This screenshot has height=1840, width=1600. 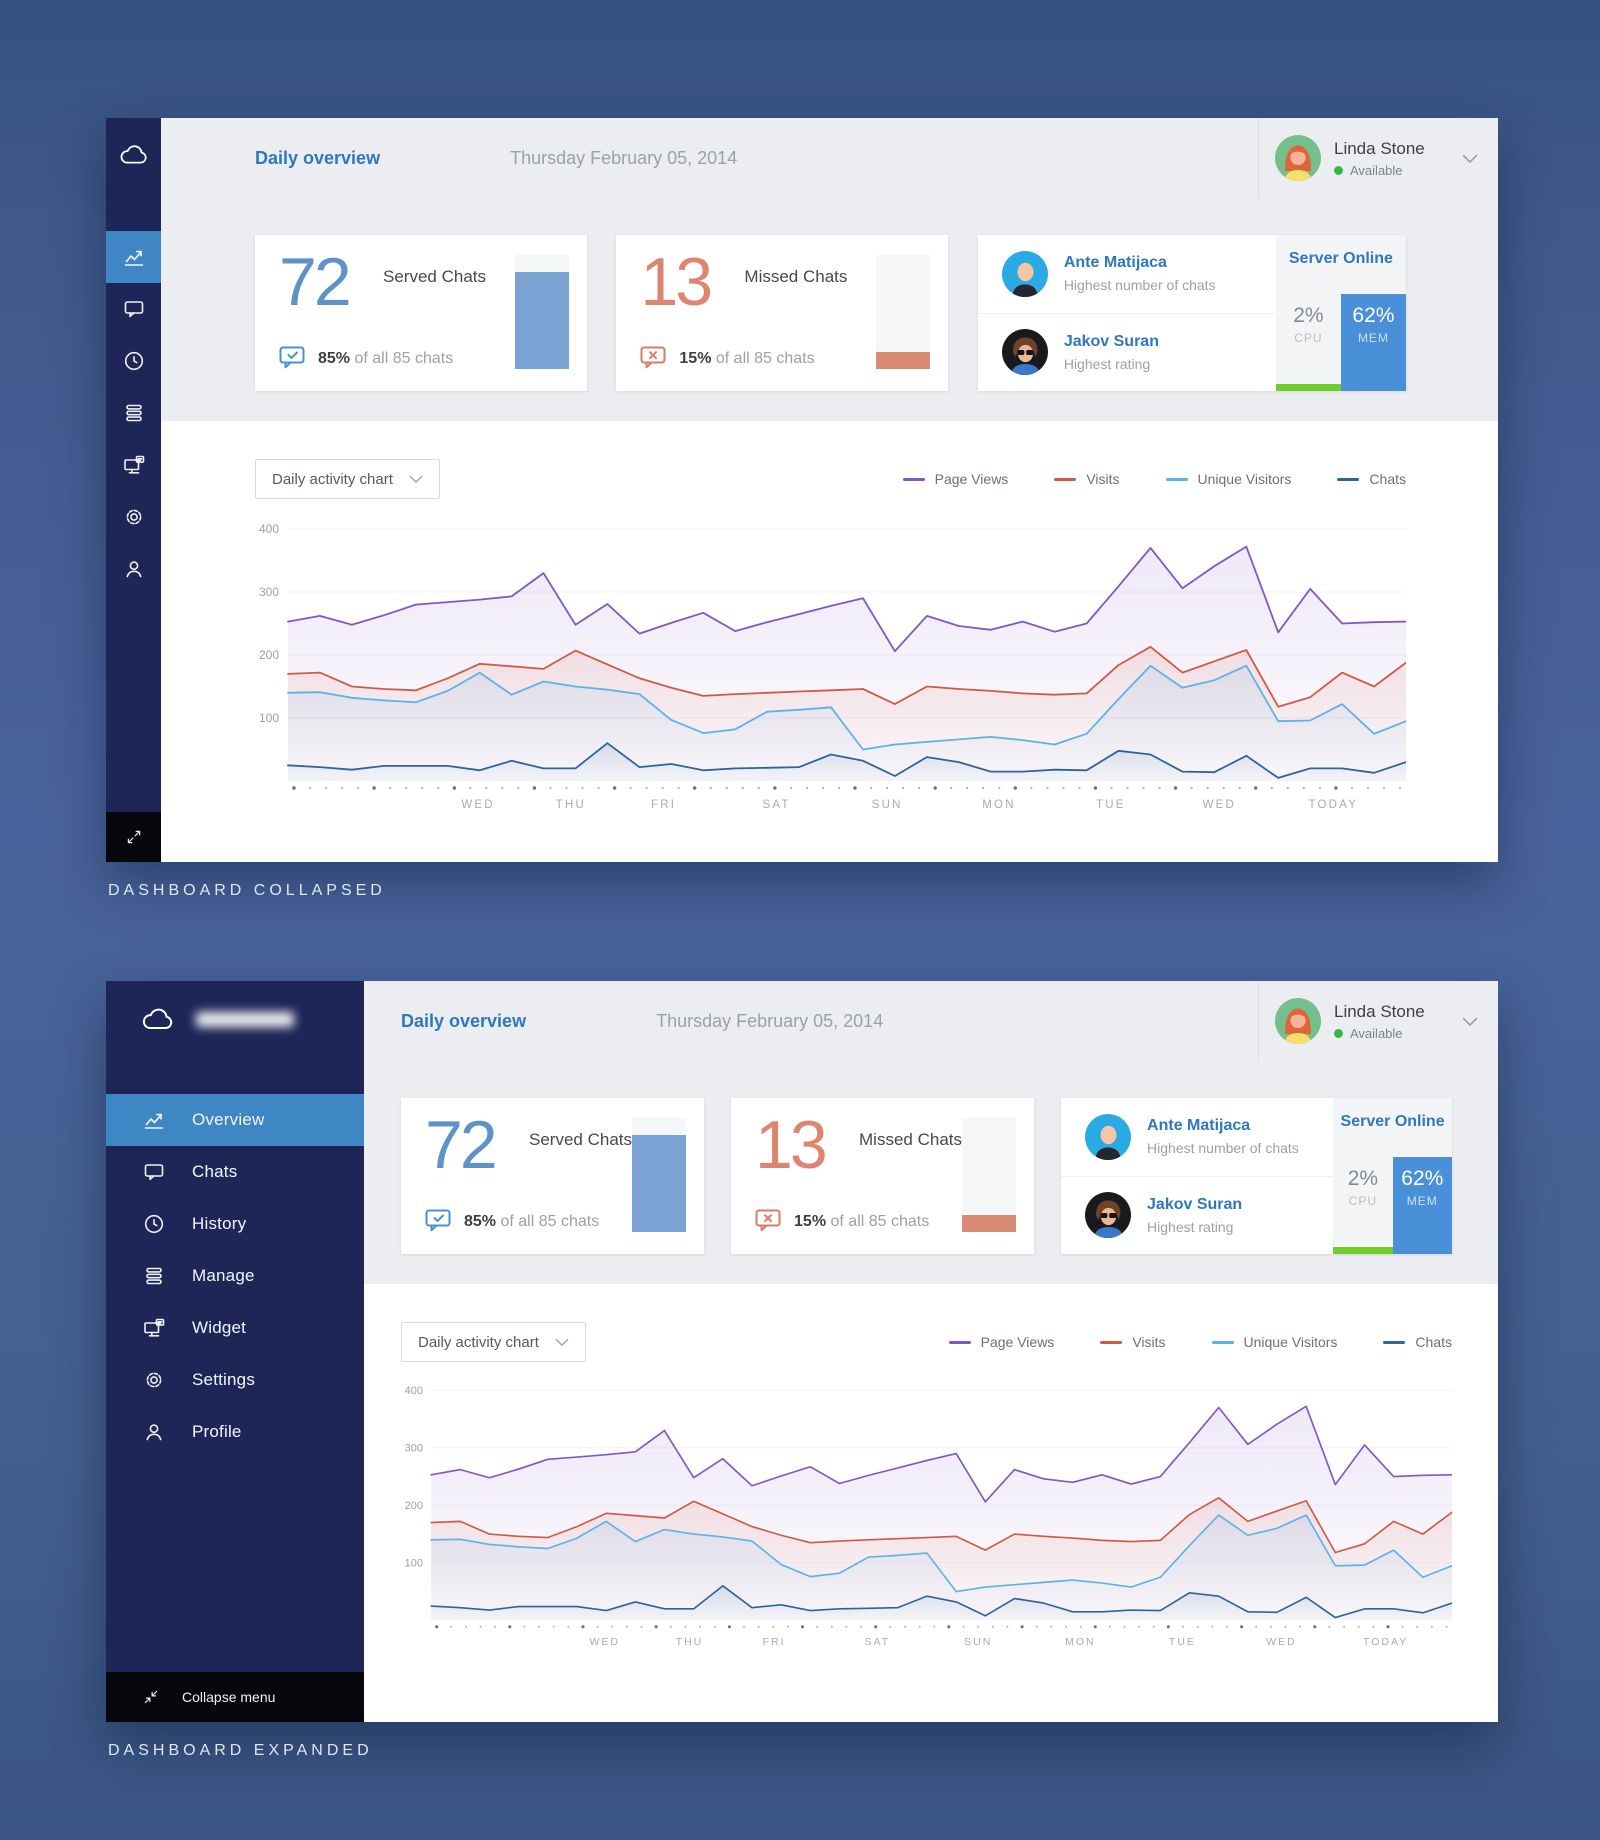 What do you see at coordinates (978, 1642) in the screenshot?
I see `svg-text: SUN` at bounding box center [978, 1642].